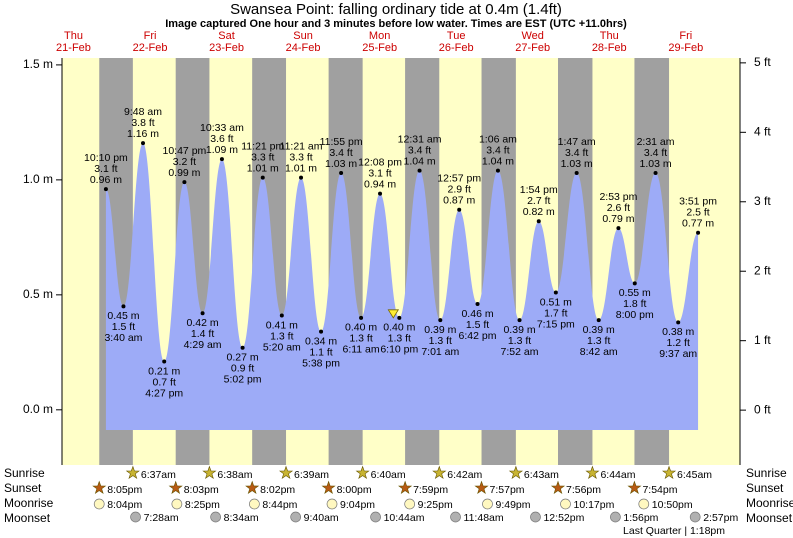 The image size is (793, 538). What do you see at coordinates (532, 36) in the screenshot?
I see `day-name: Wed` at bounding box center [532, 36].